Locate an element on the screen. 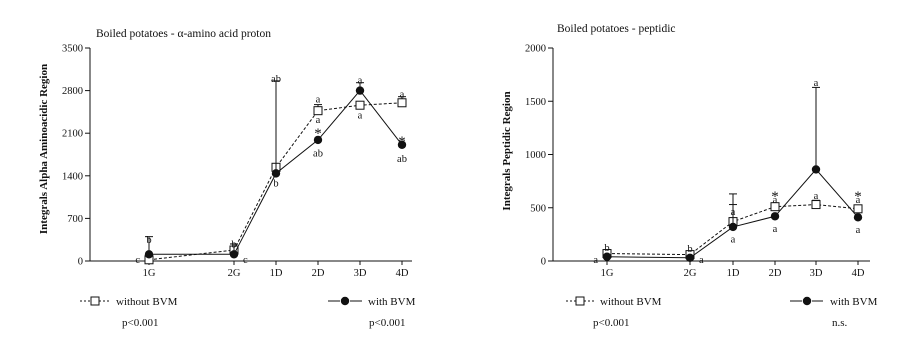 This screenshot has height=348, width=916. legend-p-value: n.s. is located at coordinates (840, 323).